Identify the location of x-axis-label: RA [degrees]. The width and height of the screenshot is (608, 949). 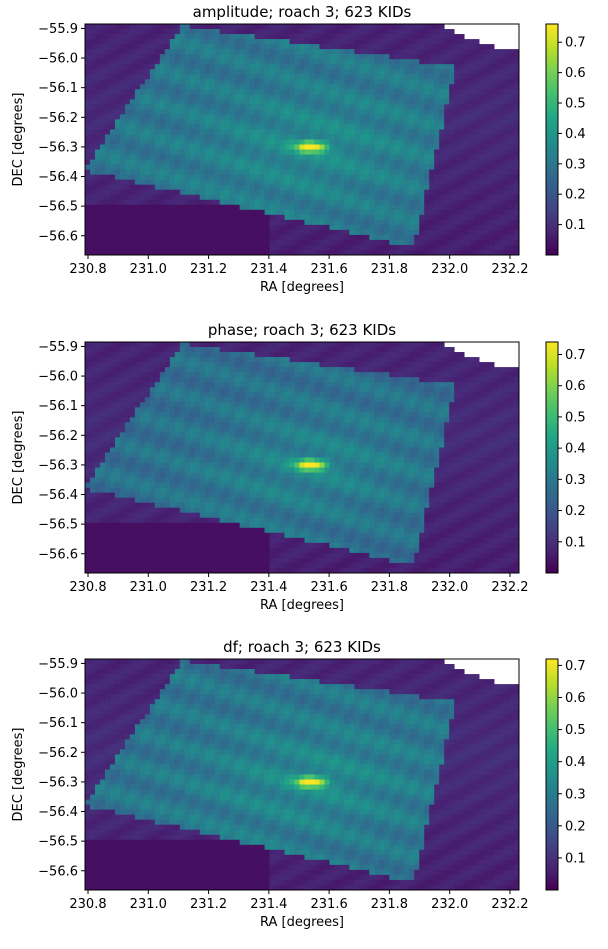
(302, 287).